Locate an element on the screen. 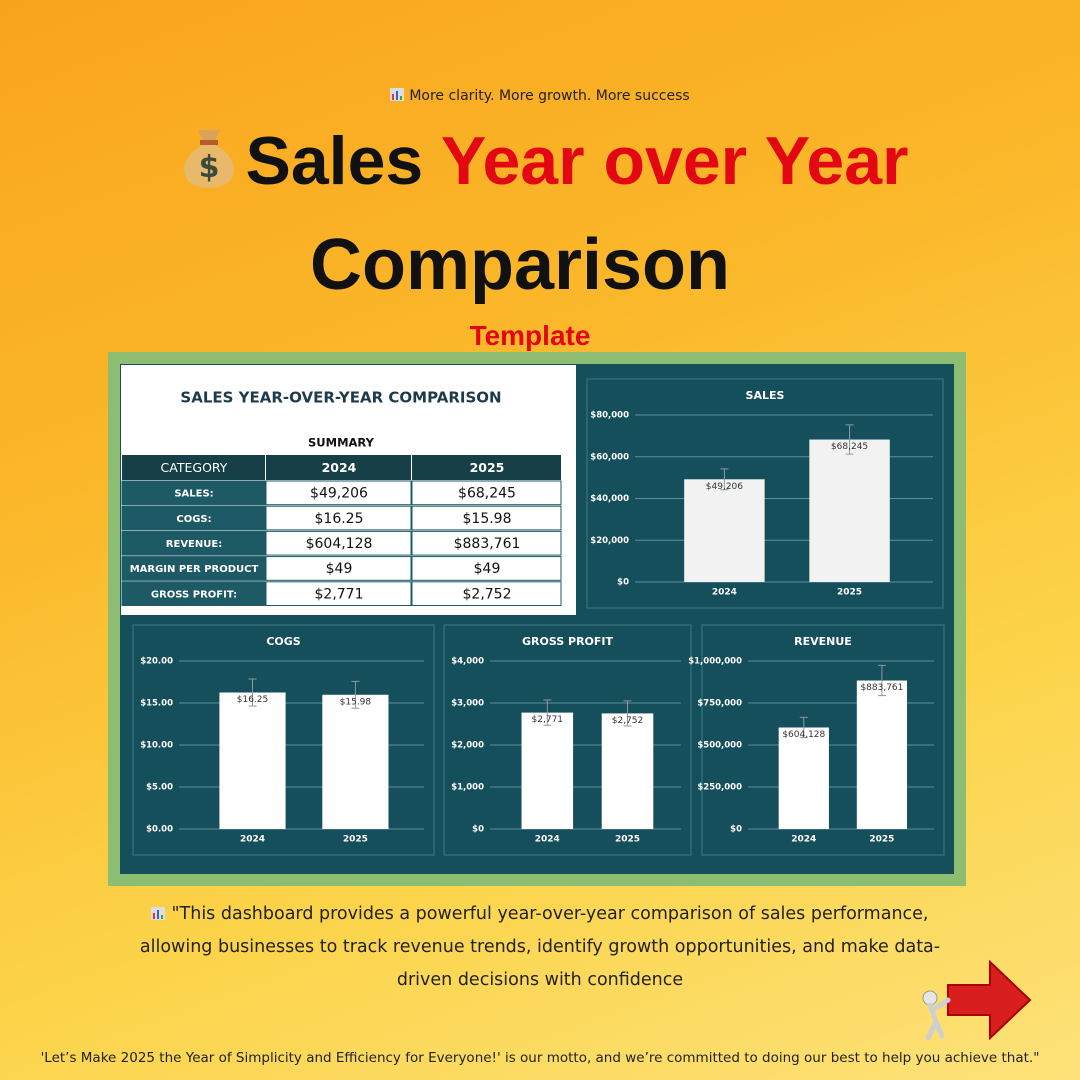 The width and height of the screenshot is (1080, 1080). title-line-1: $ Sales Year over Year is located at coordinates (540, 161).